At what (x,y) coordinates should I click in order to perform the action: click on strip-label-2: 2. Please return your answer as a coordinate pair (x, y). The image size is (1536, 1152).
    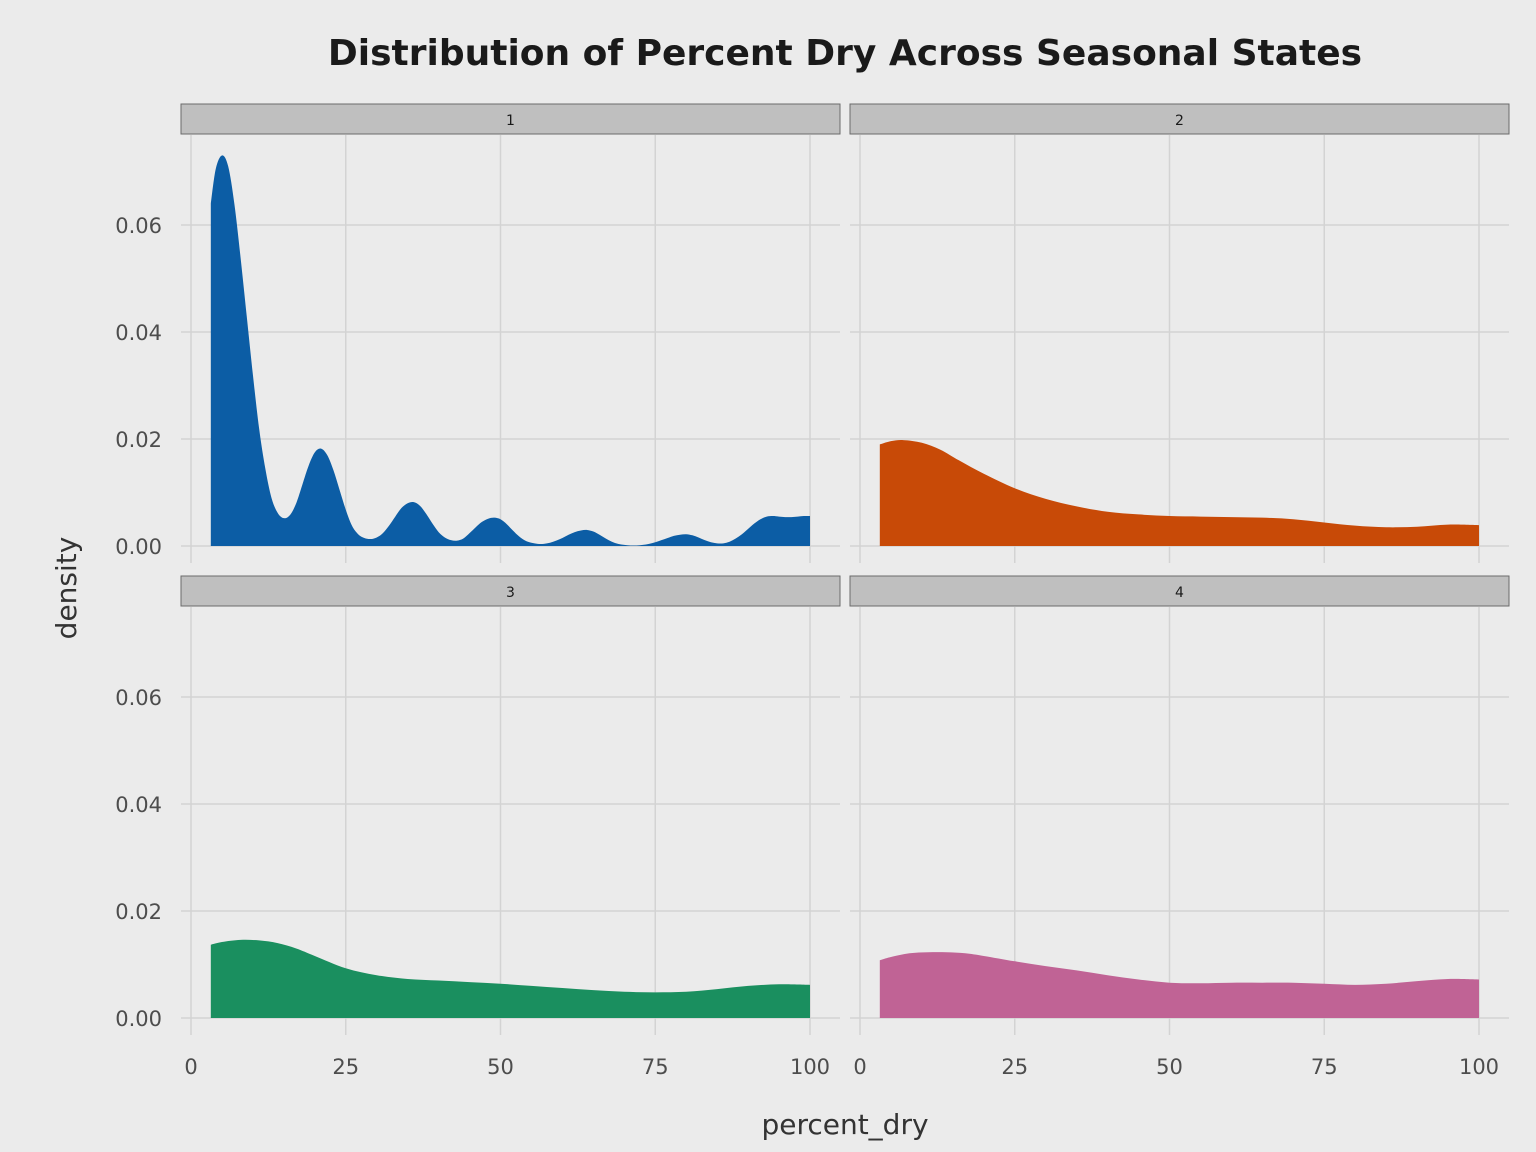
    Looking at the image, I should click on (1179, 121).